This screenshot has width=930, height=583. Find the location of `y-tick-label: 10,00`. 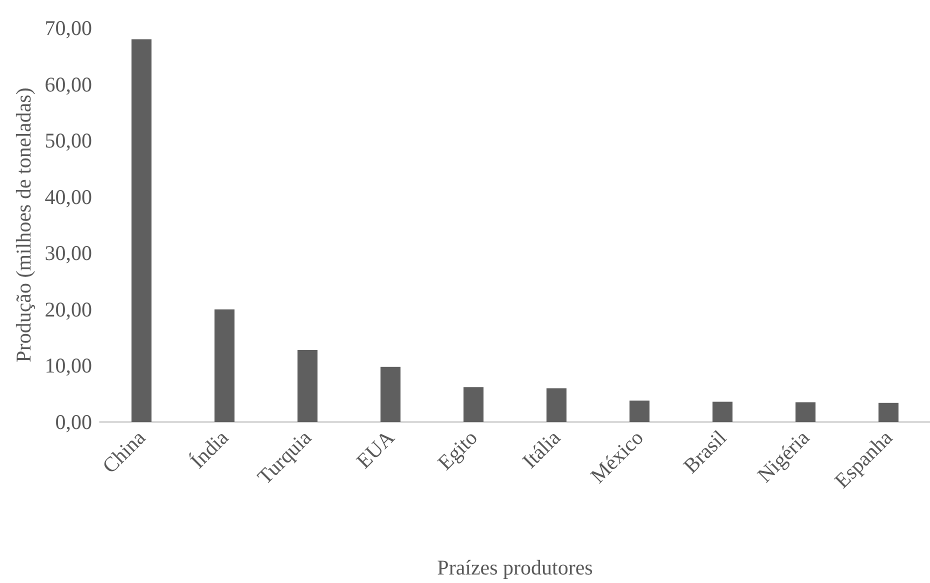

y-tick-label: 10,00 is located at coordinates (68, 366).